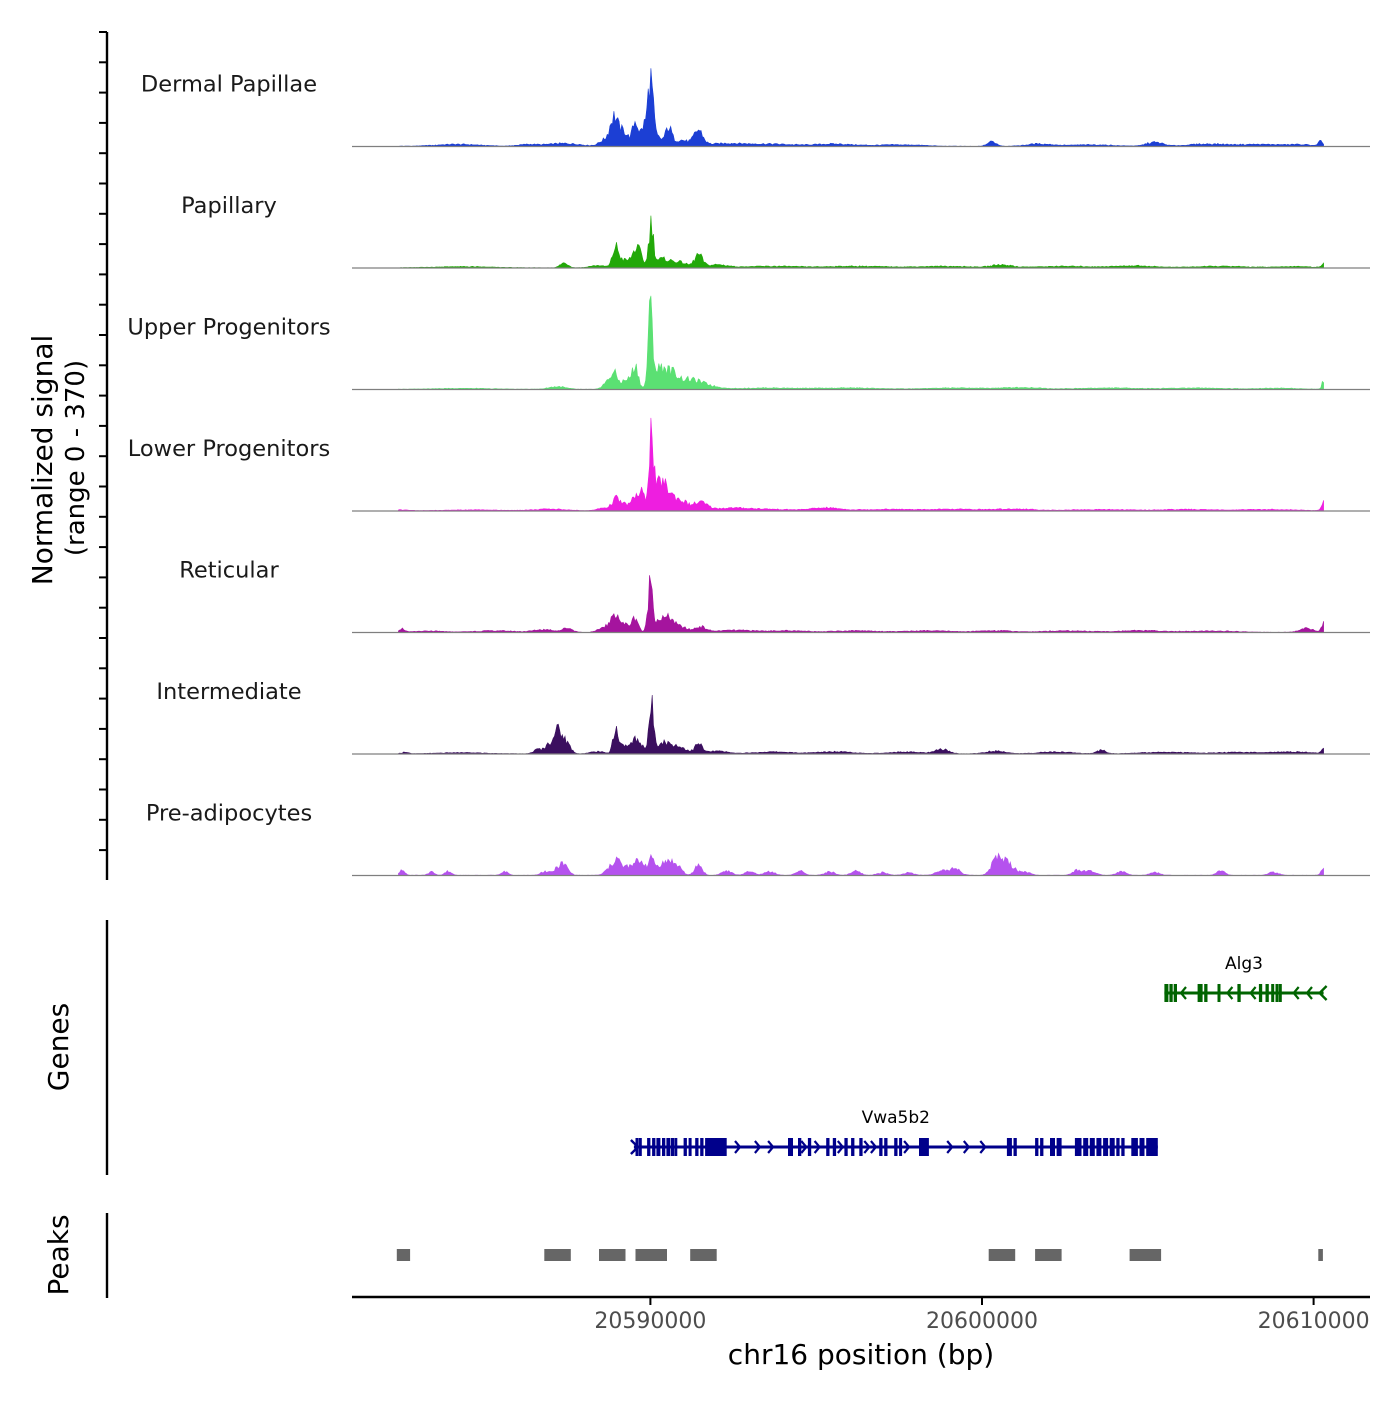  I want to click on coverage-track: Lower Progenitors, so click(749, 464).